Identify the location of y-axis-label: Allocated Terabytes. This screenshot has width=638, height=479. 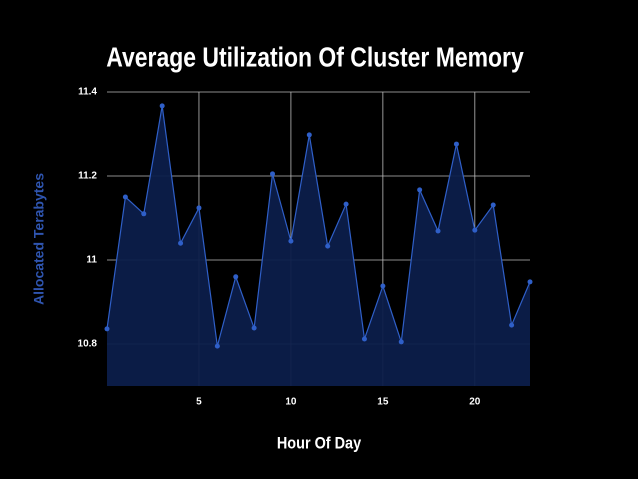
(39, 239).